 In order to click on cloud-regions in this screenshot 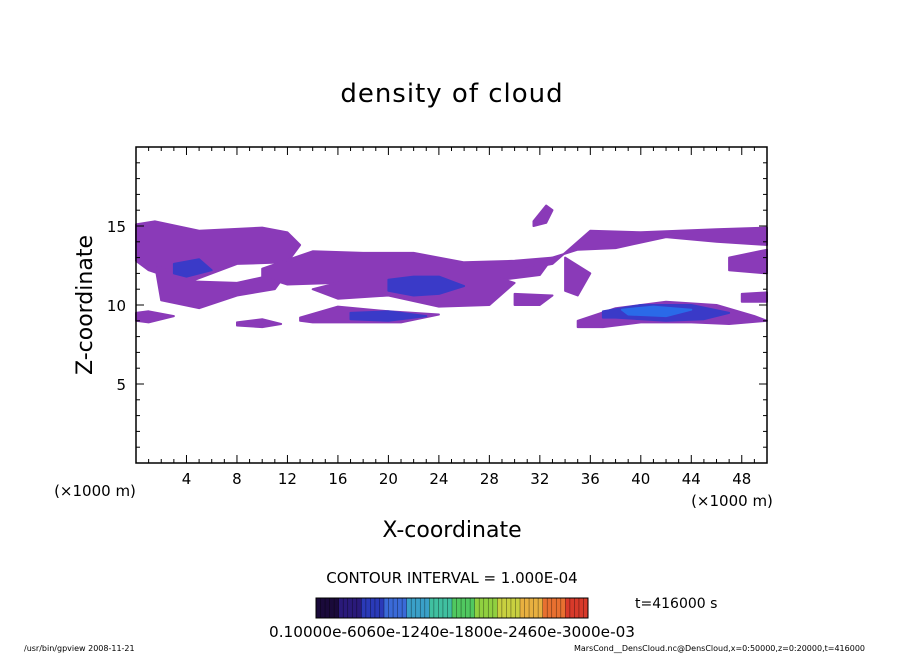, I will do `click(451, 266)`.